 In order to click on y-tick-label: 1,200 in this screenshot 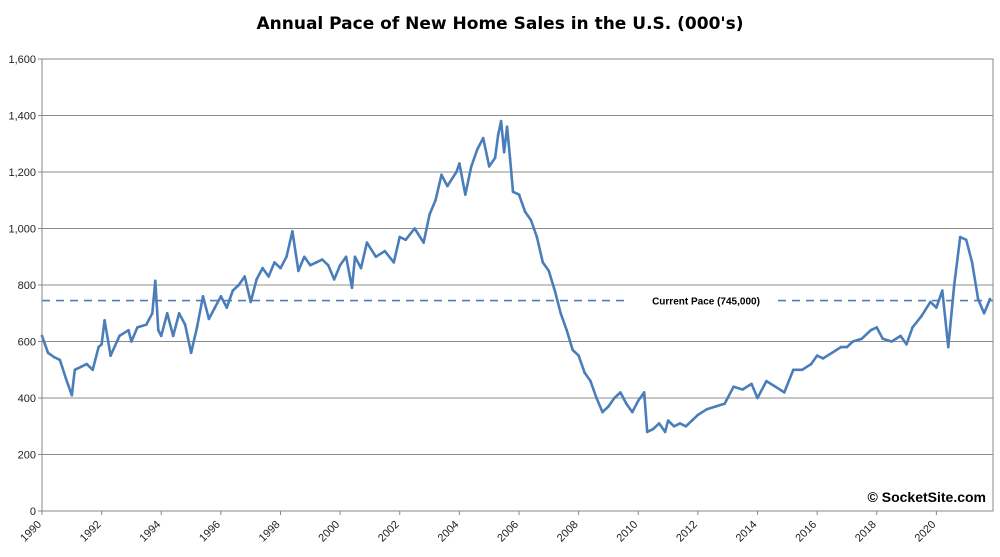, I will do `click(22, 173)`.